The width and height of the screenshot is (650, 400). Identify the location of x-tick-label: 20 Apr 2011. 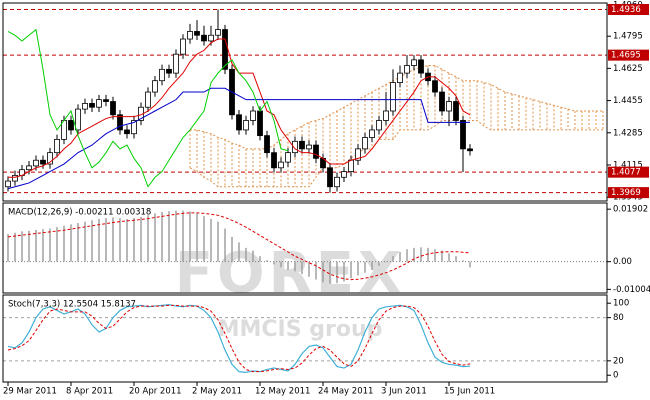
(155, 392).